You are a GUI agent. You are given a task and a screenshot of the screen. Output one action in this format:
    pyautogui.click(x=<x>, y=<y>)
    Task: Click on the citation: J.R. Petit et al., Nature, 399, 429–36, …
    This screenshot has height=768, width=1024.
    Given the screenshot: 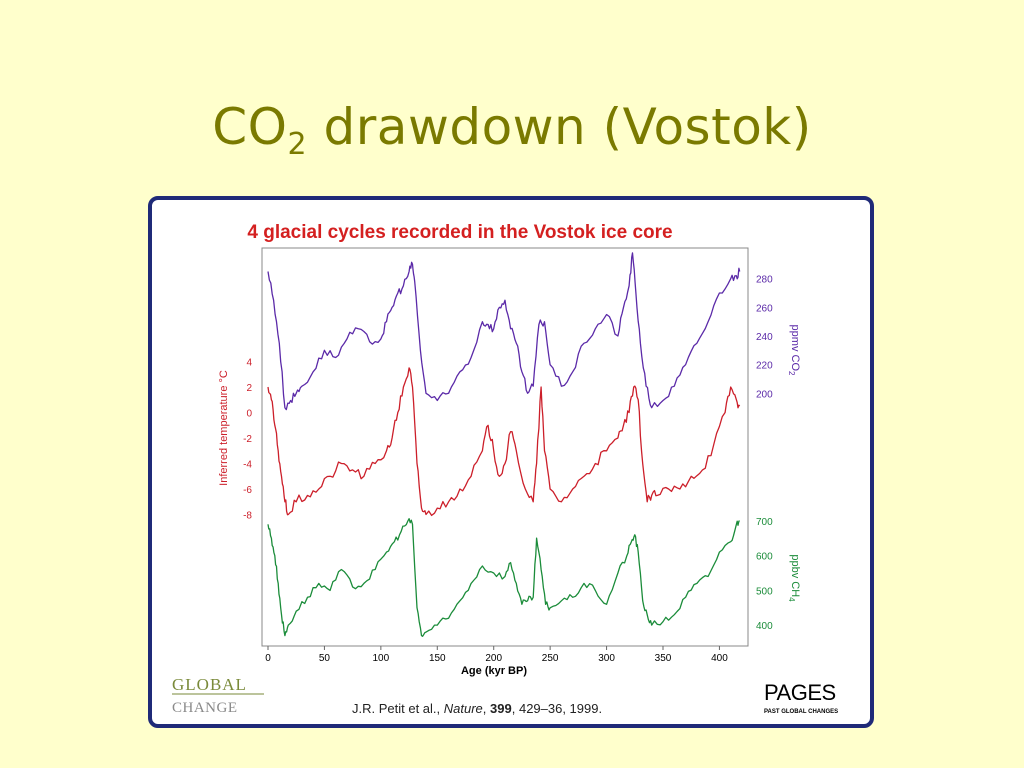 What is the action you would take?
    pyautogui.click(x=477, y=708)
    